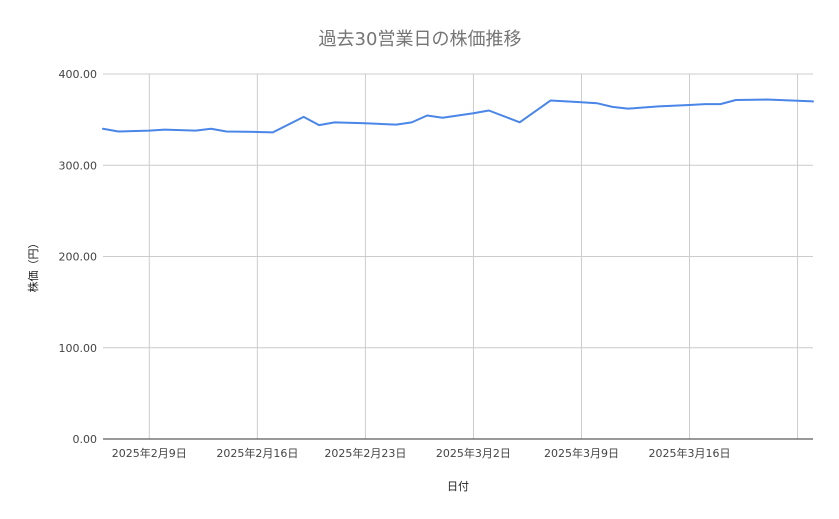  What do you see at coordinates (420, 39) in the screenshot?
I see `chart-title: 過去30営業日の株価推移` at bounding box center [420, 39].